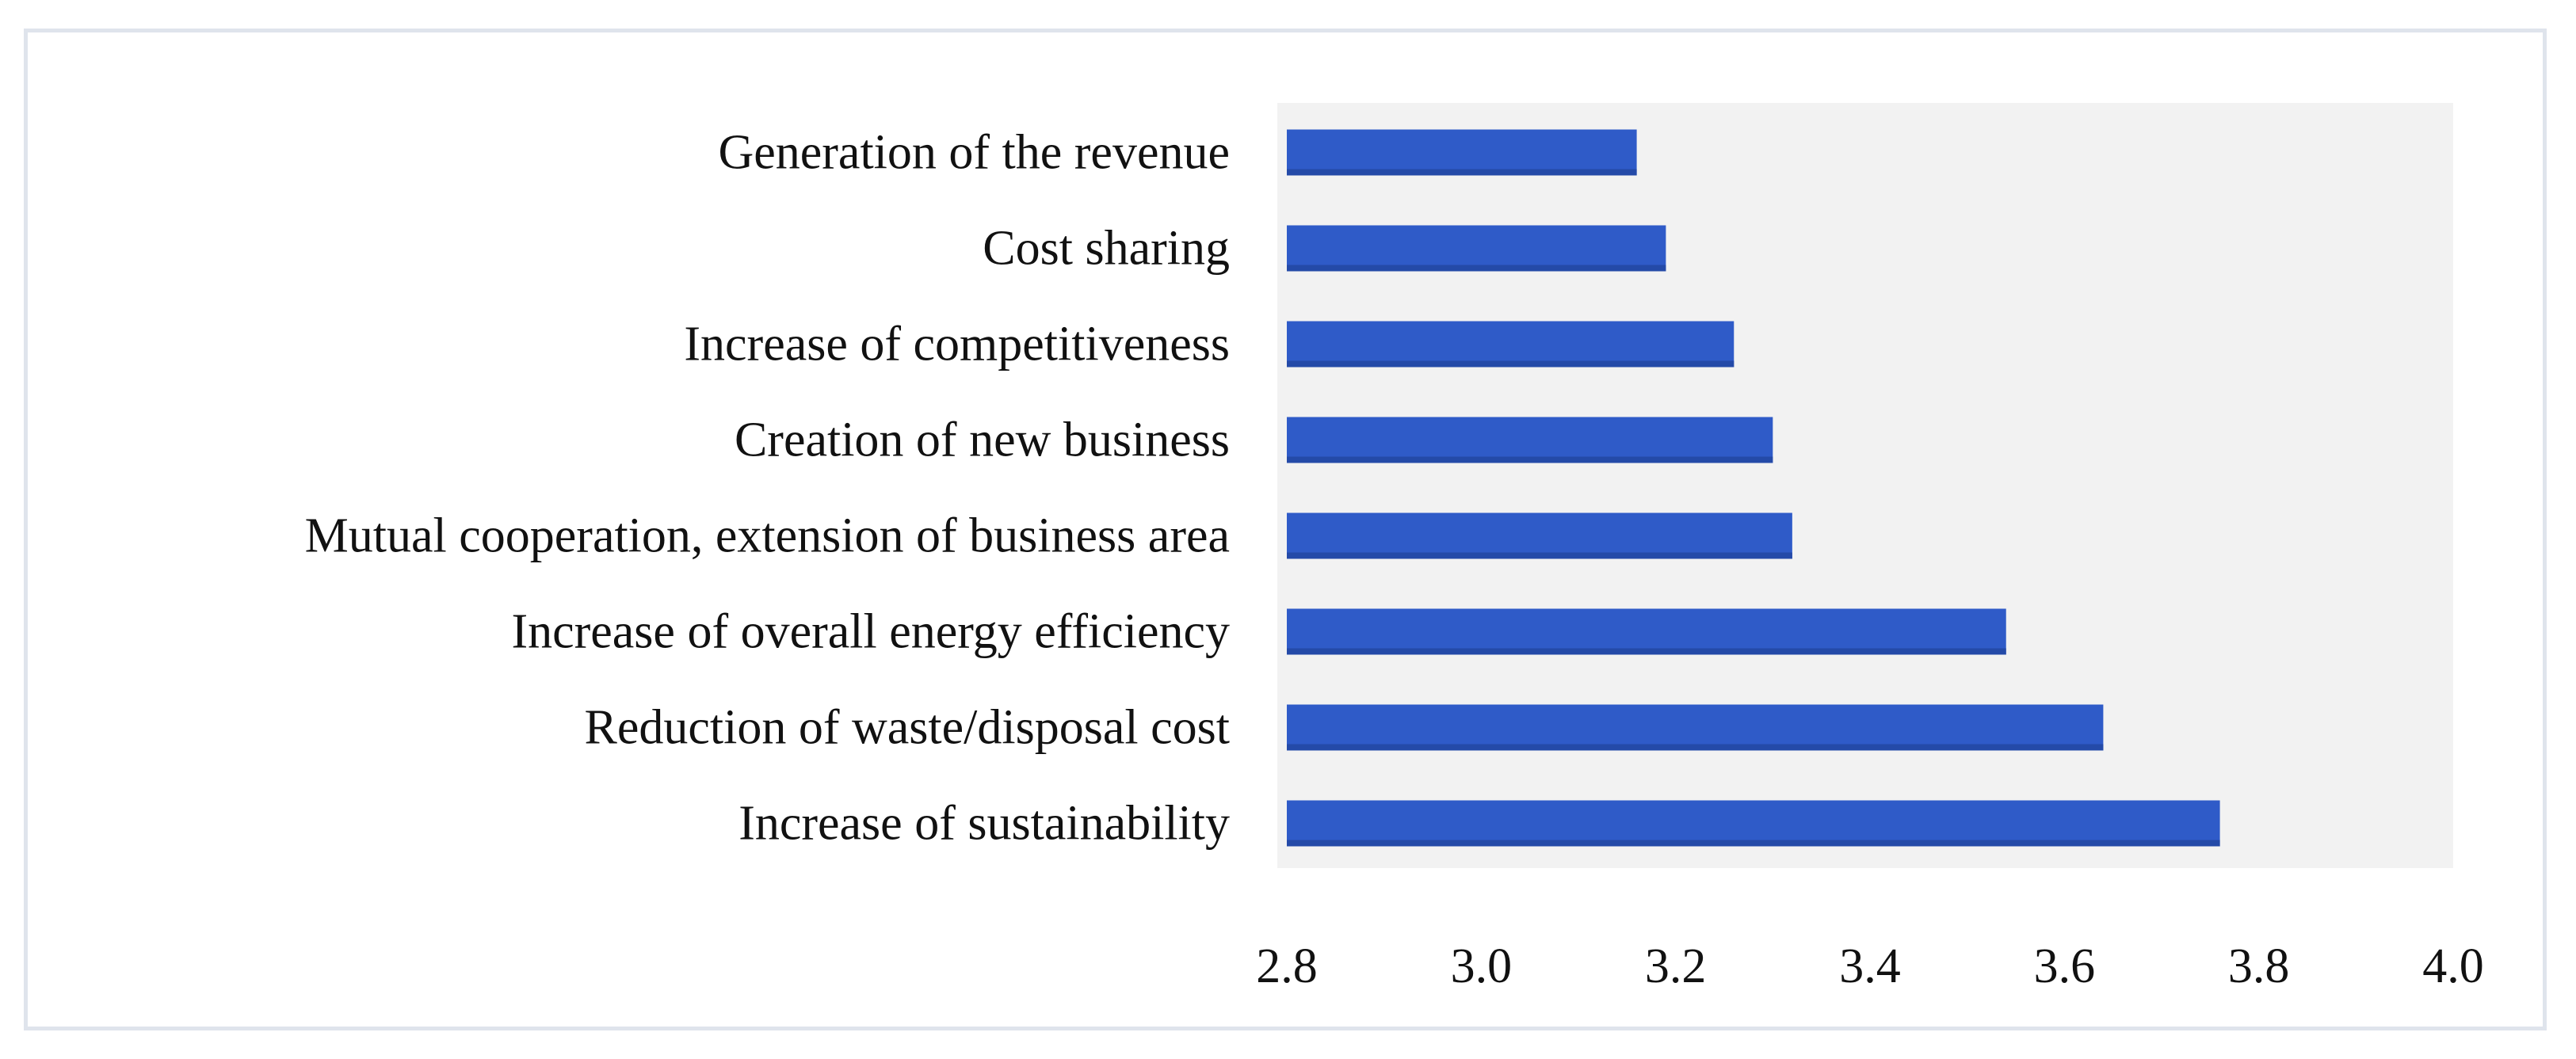  Describe the element at coordinates (1106, 249) in the screenshot. I see `category-label: Cost sharing` at that location.